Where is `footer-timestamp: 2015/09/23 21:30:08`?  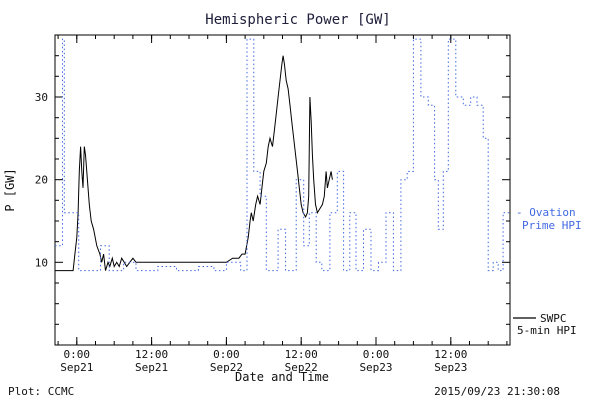 footer-timestamp: 2015/09/23 21:30:08 is located at coordinates (497, 391).